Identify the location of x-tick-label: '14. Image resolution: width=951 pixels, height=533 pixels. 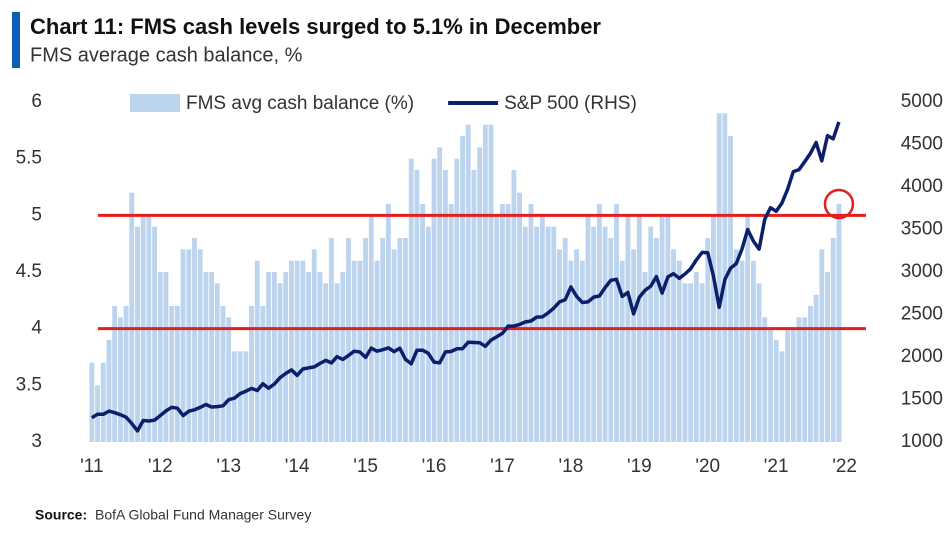
(297, 466).